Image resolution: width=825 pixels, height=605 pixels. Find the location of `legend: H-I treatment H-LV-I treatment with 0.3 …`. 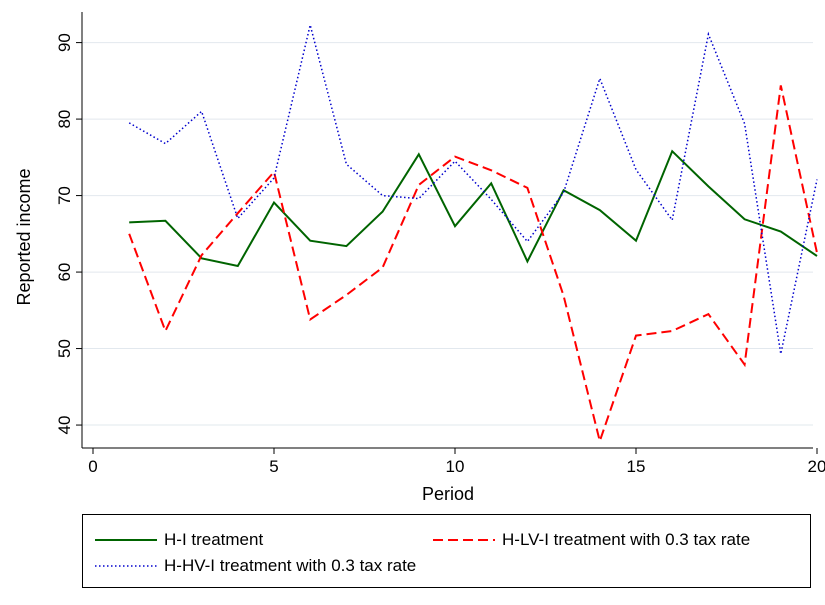

legend: H-I treatment H-LV-I treatment with 0.3 … is located at coordinates (446, 551).